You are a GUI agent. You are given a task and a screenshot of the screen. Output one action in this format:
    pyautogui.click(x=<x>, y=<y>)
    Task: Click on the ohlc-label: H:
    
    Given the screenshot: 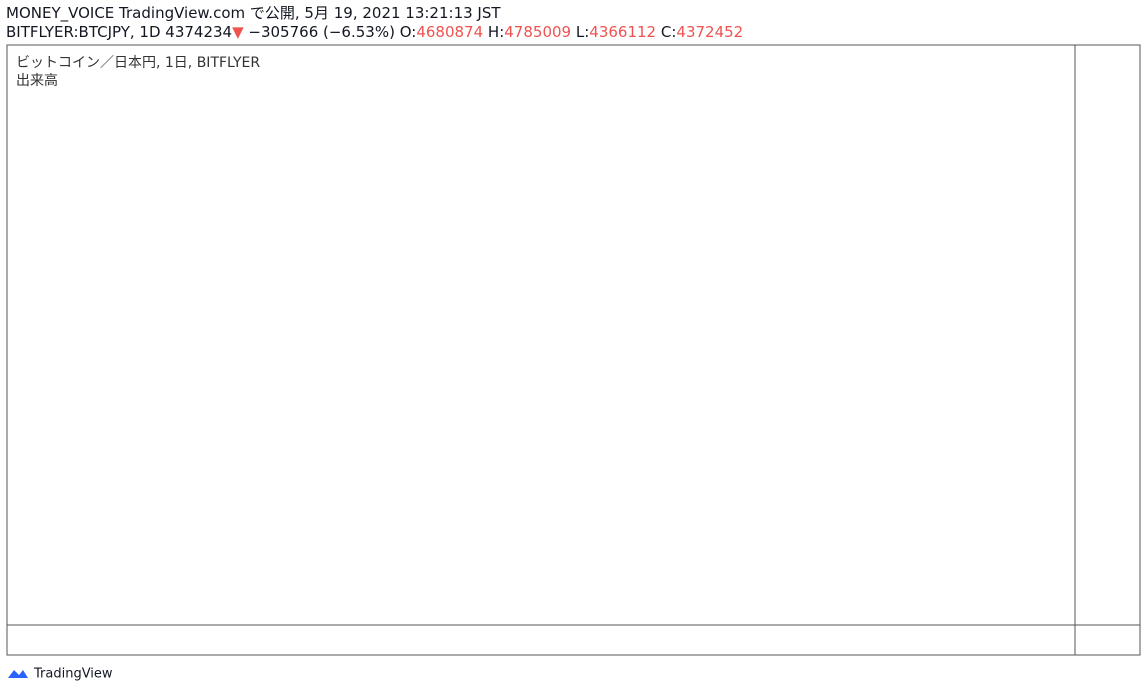 What is the action you would take?
    pyautogui.click(x=496, y=32)
    